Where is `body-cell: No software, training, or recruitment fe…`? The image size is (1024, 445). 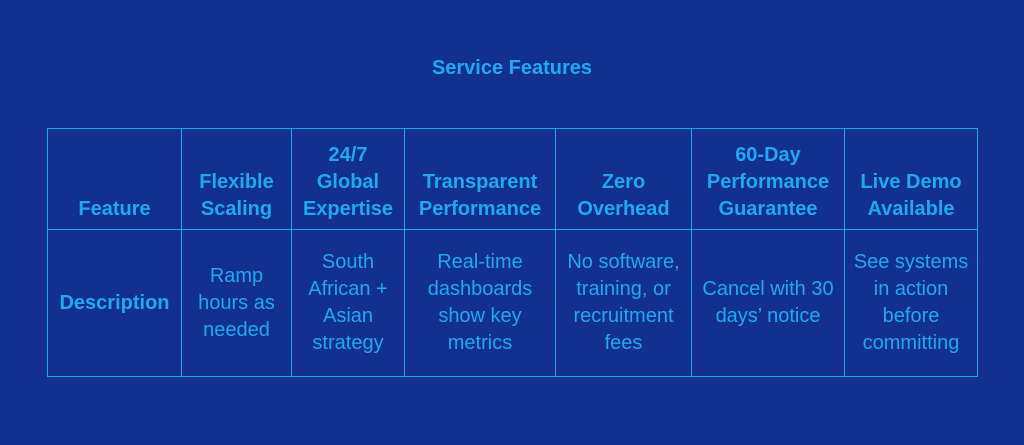
body-cell: No software, training, or recruitment fe… is located at coordinates (623, 303).